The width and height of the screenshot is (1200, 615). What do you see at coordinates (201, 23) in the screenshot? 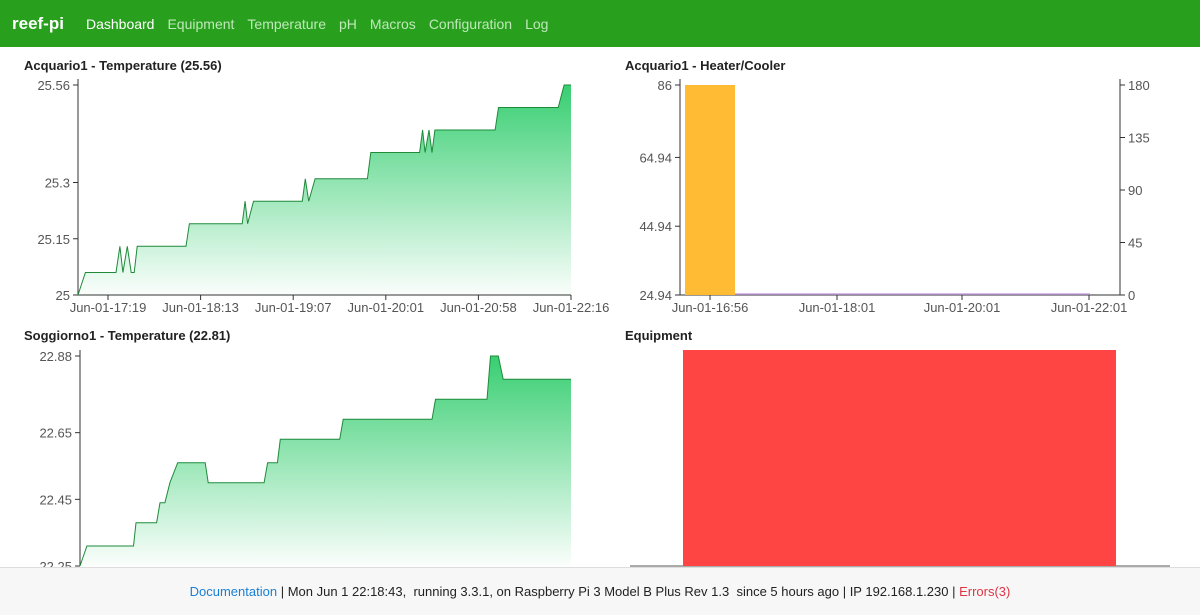
I see `nav-equipment: Equipment` at bounding box center [201, 23].